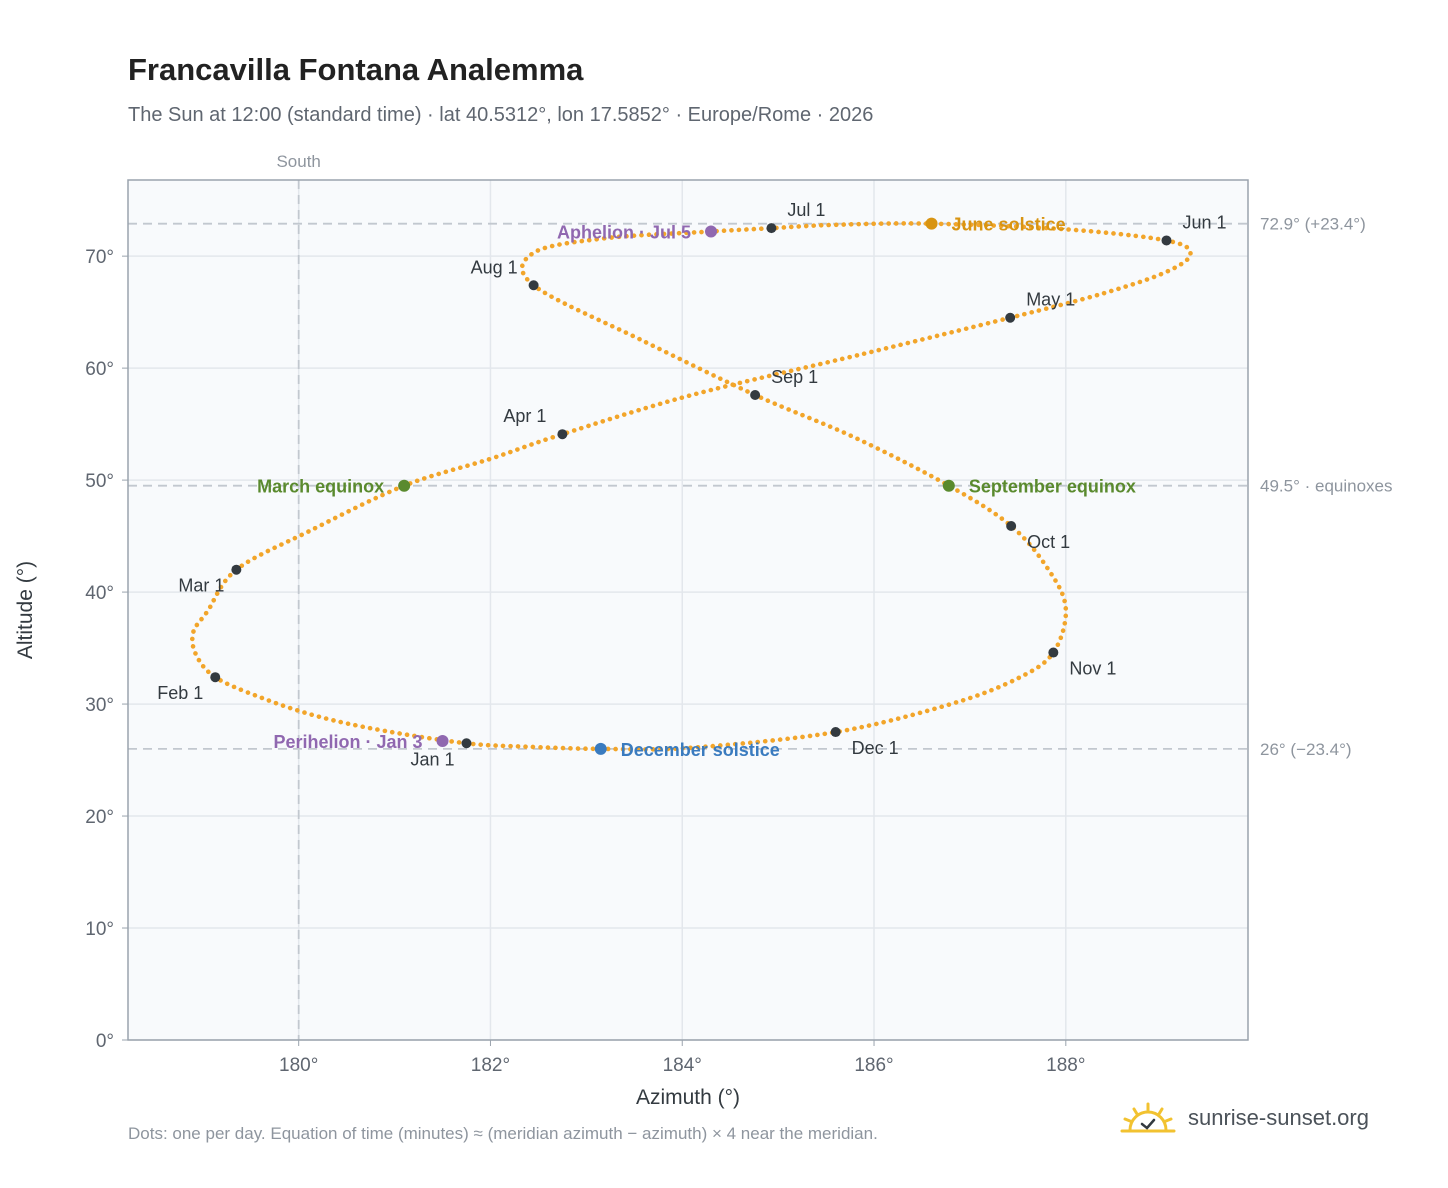 The height and width of the screenshot is (1188, 1448). Describe the element at coordinates (1009, 225) in the screenshot. I see `event-label: June solstice` at that location.